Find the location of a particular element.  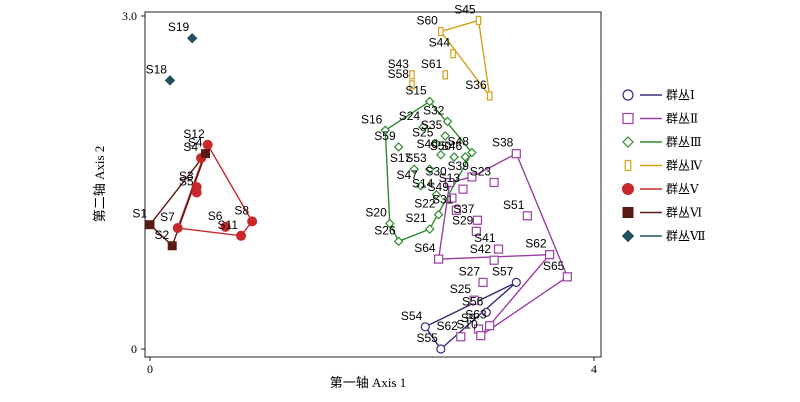

point-label: S32 is located at coordinates (434, 110).